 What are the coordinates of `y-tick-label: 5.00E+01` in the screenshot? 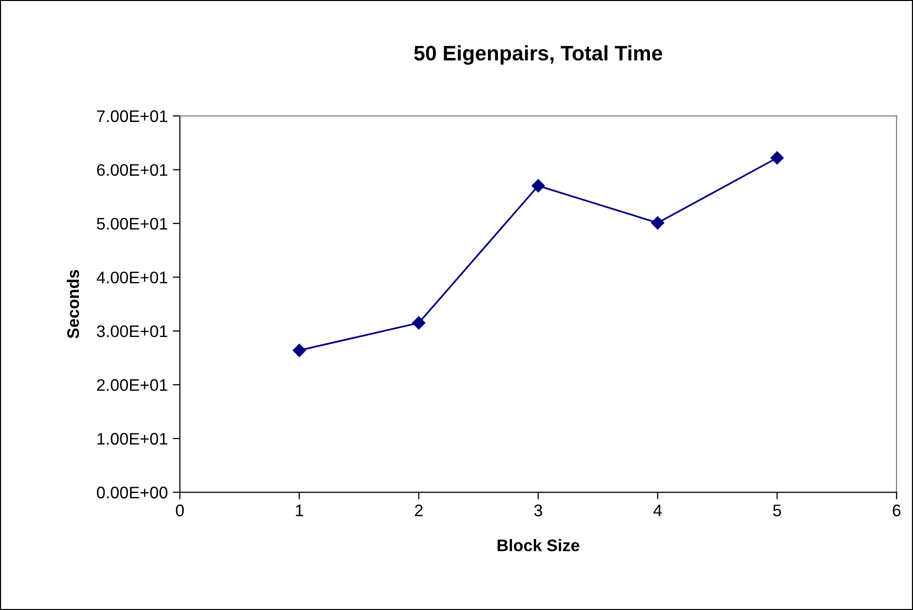 It's located at (132, 224).